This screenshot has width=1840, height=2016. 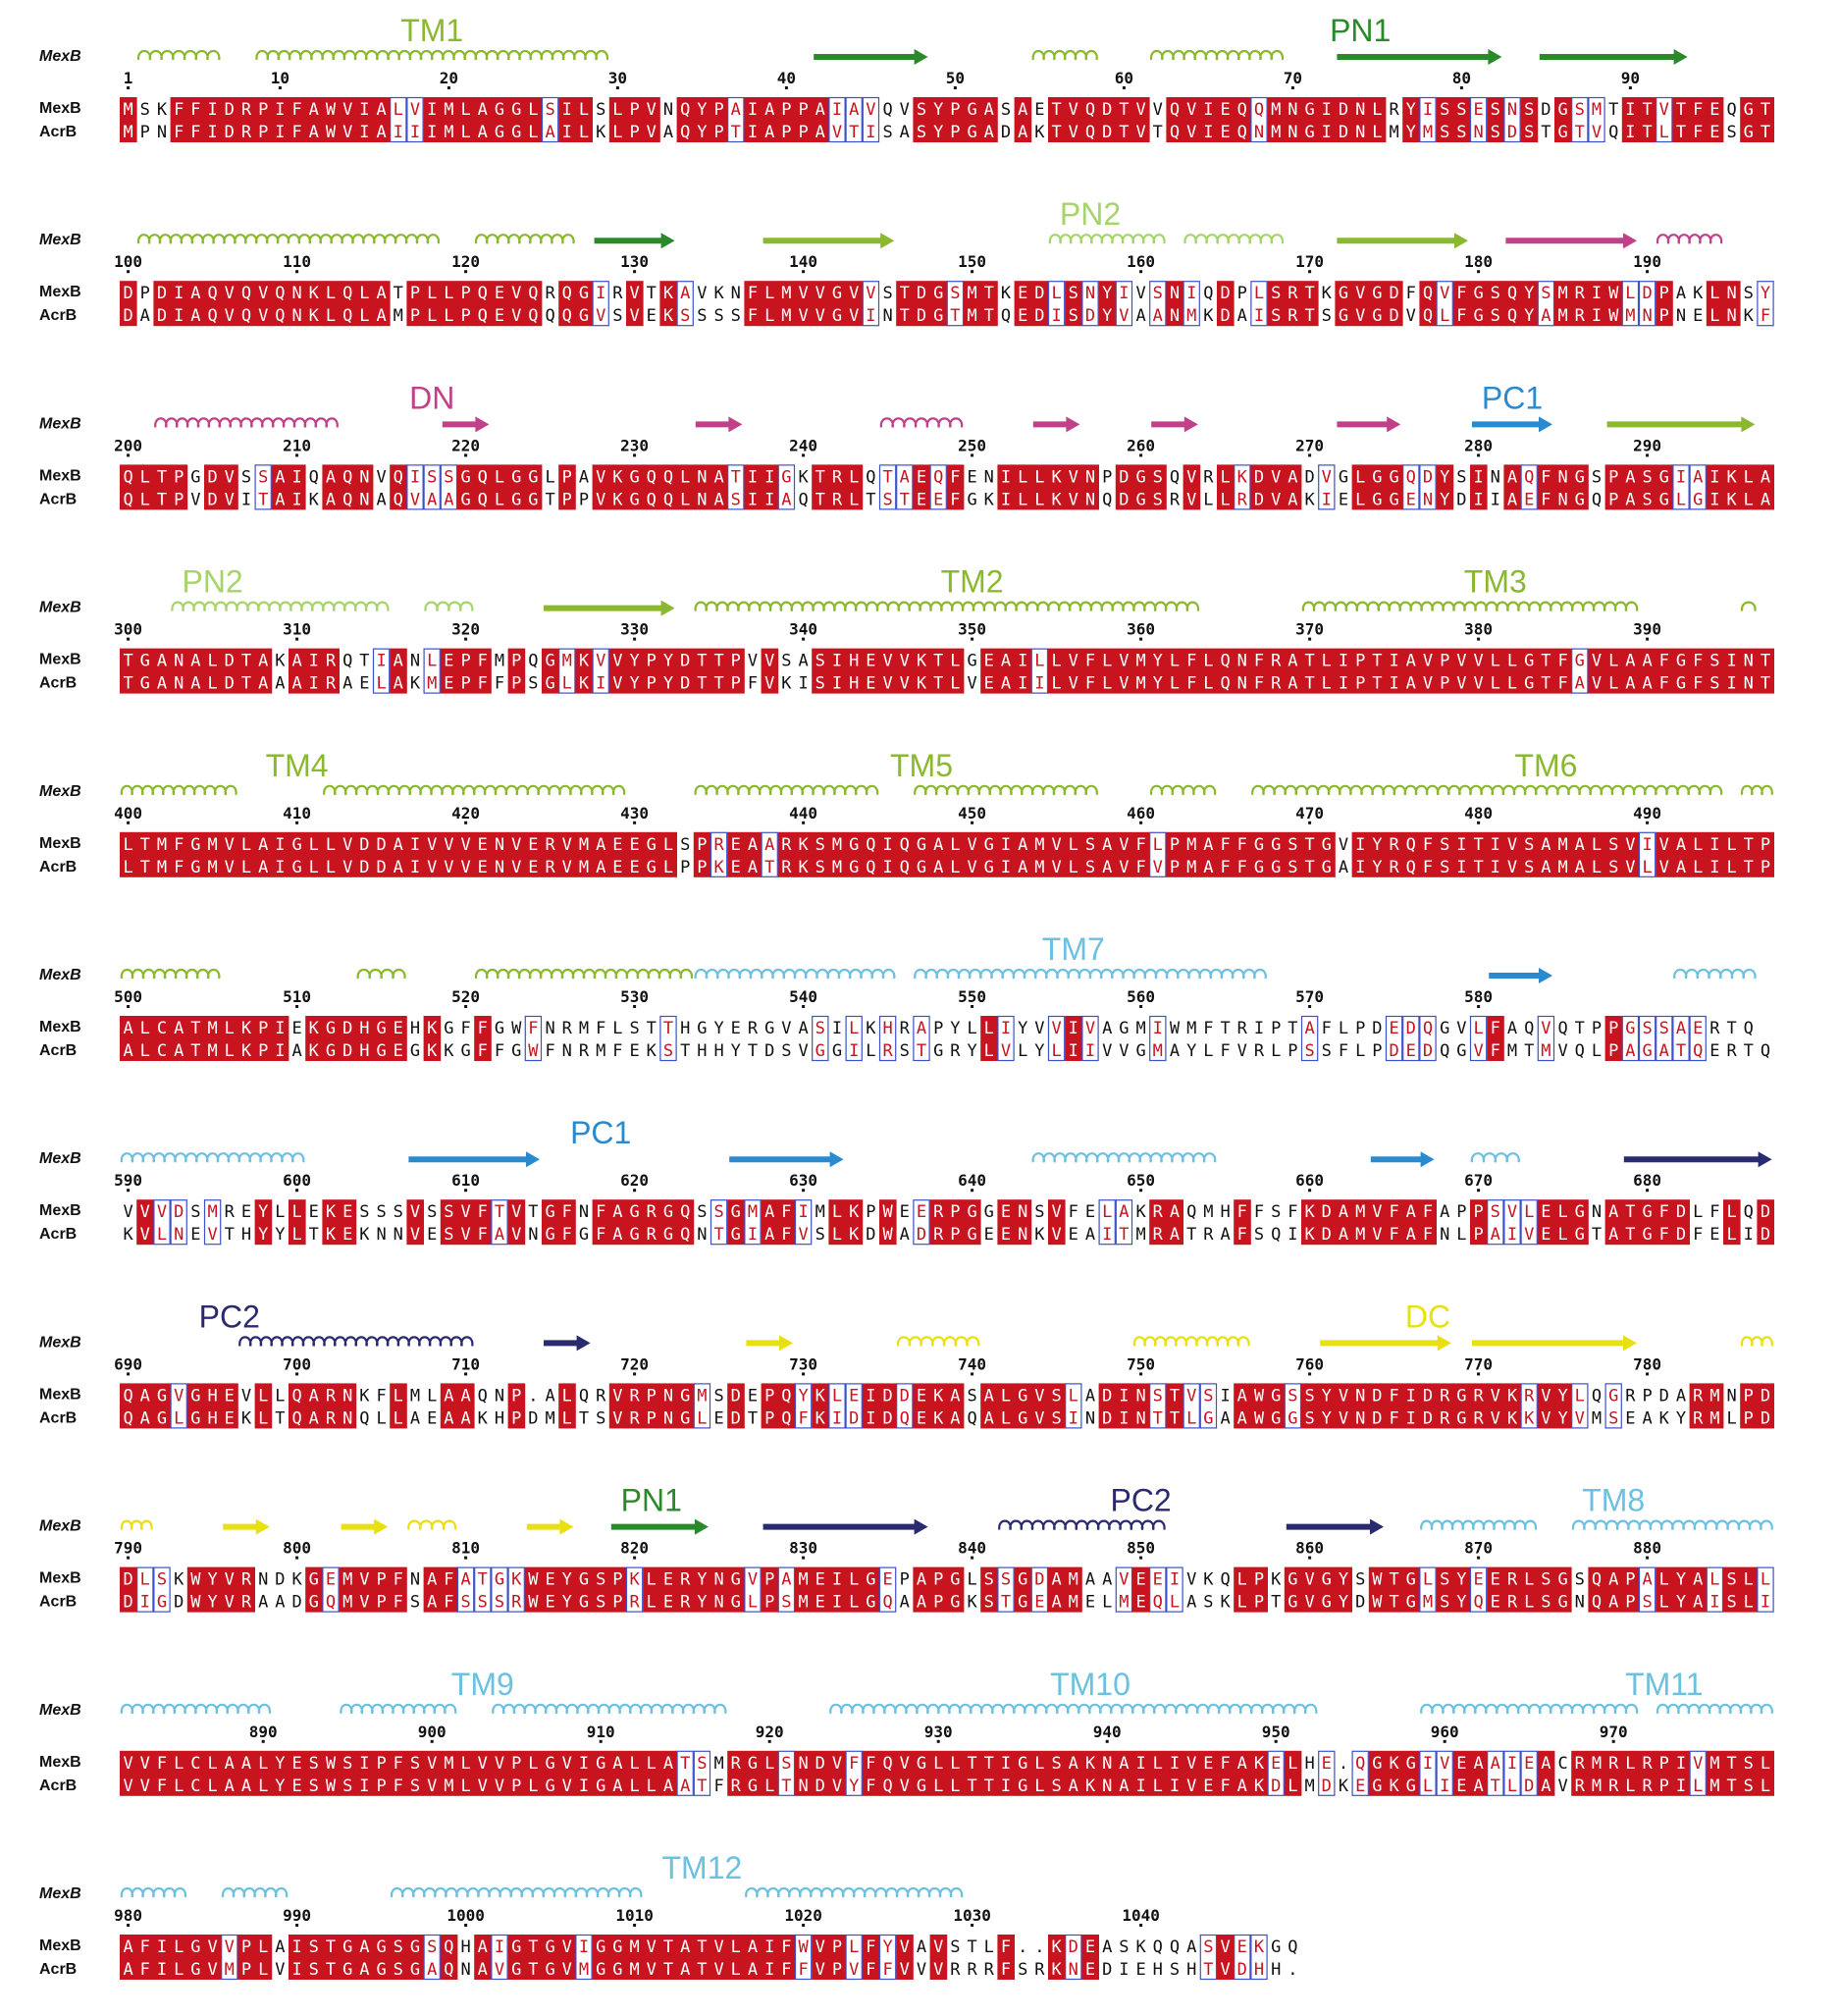 I want to click on sequence-name-bottom: AcrB, so click(x=58, y=1602).